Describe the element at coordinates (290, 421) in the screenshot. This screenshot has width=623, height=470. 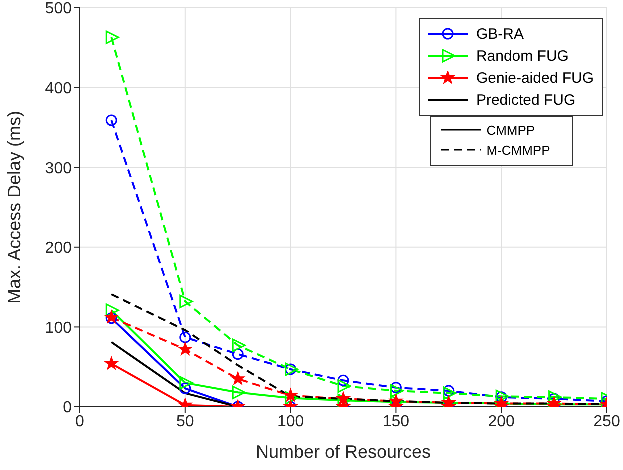
I see `x-tick-label: 100` at that location.